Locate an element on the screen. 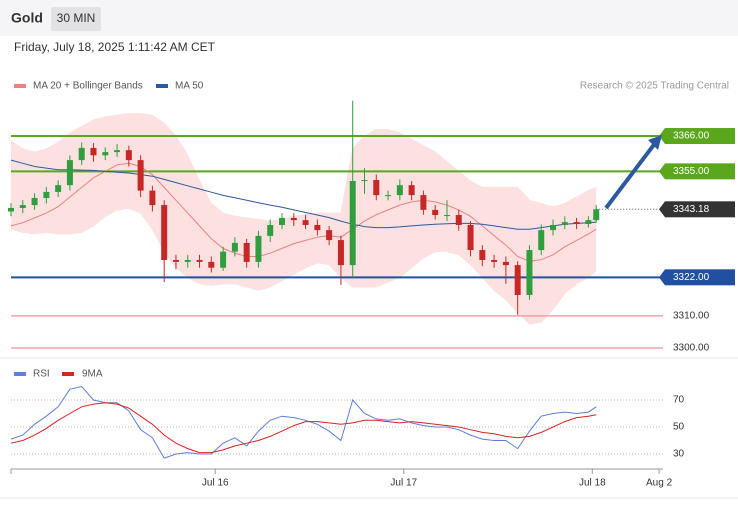  rsi-ma-line is located at coordinates (303, 428).